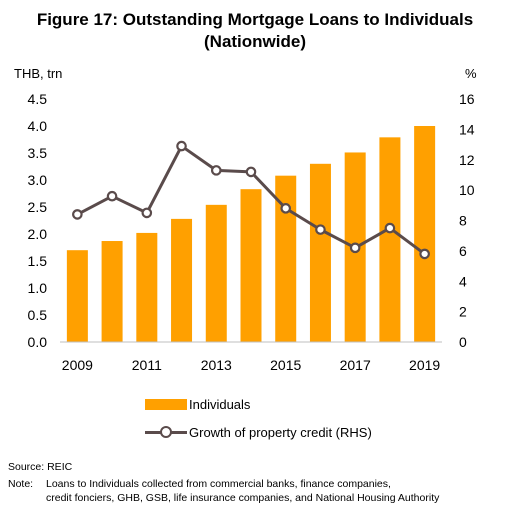  I want to click on x-axis-tick-label: 2011, so click(147, 365).